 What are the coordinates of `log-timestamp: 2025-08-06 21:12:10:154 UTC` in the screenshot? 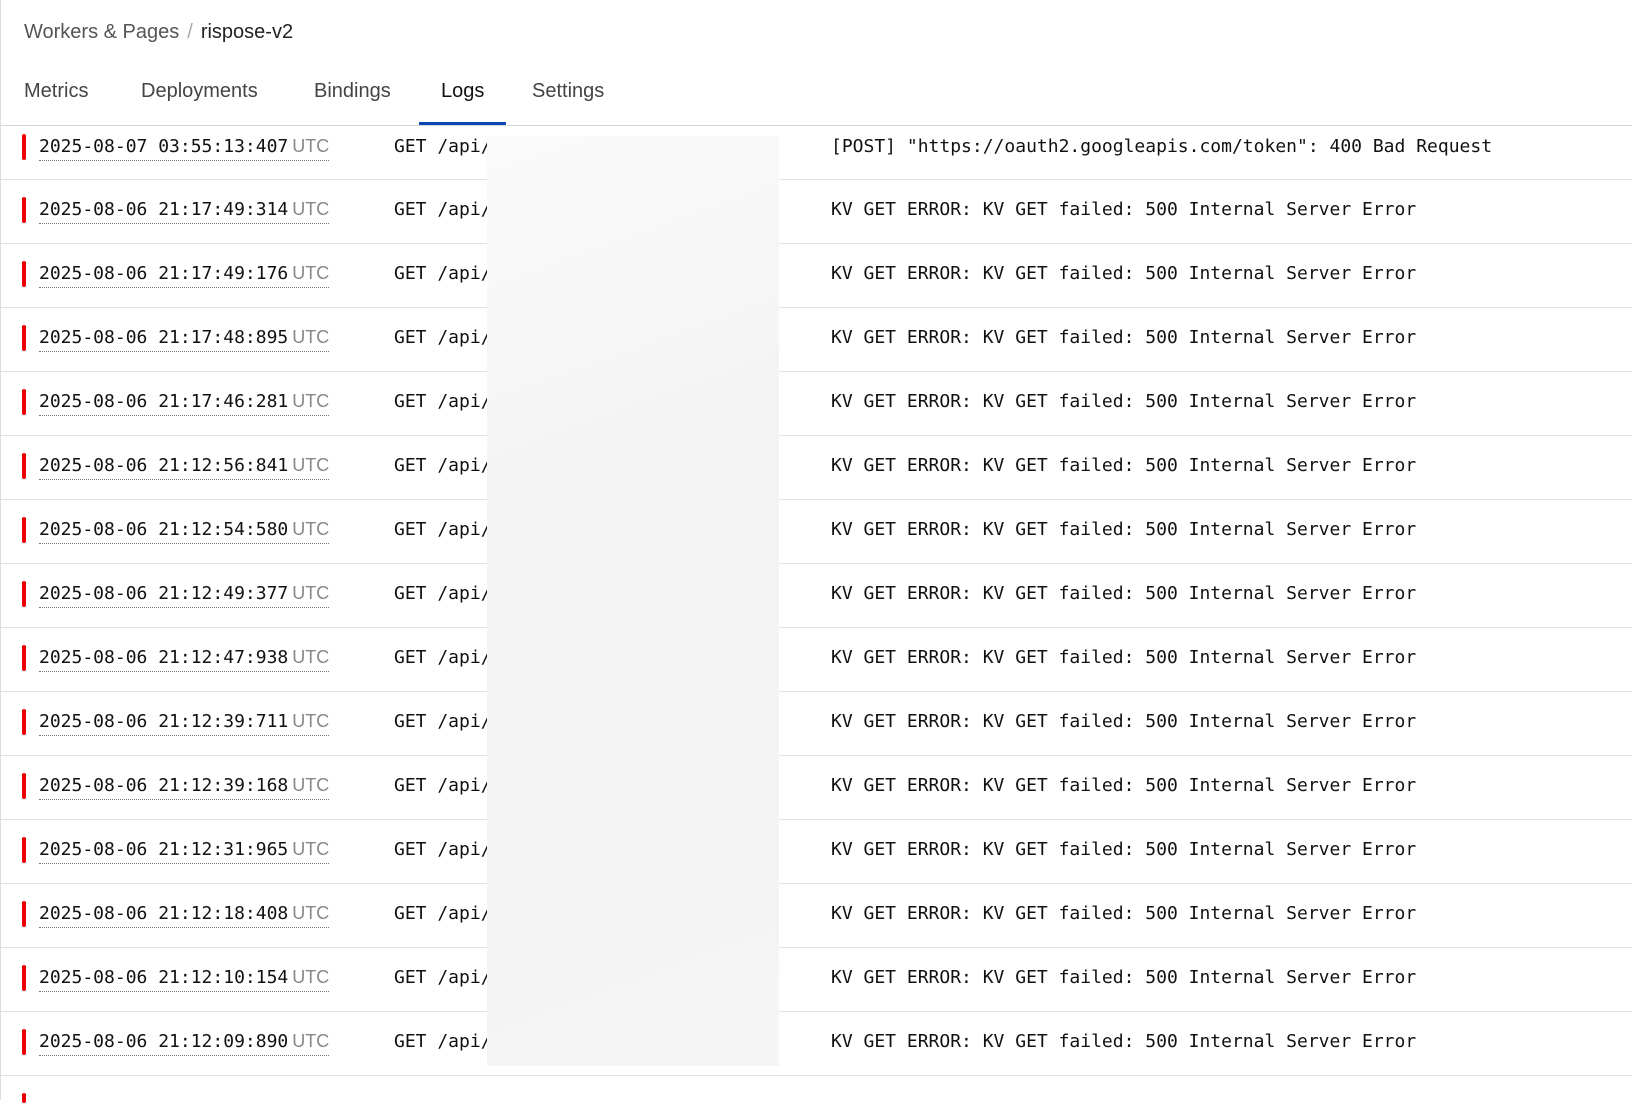 It's located at (184, 979).